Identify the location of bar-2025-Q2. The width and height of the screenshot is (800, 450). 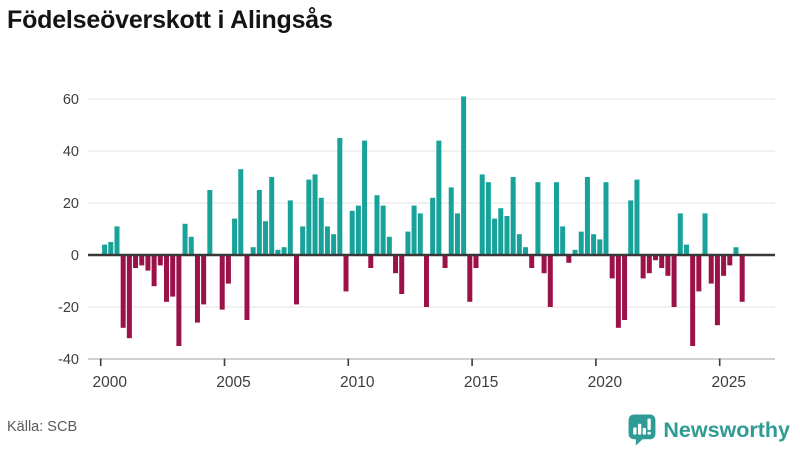
(730, 260).